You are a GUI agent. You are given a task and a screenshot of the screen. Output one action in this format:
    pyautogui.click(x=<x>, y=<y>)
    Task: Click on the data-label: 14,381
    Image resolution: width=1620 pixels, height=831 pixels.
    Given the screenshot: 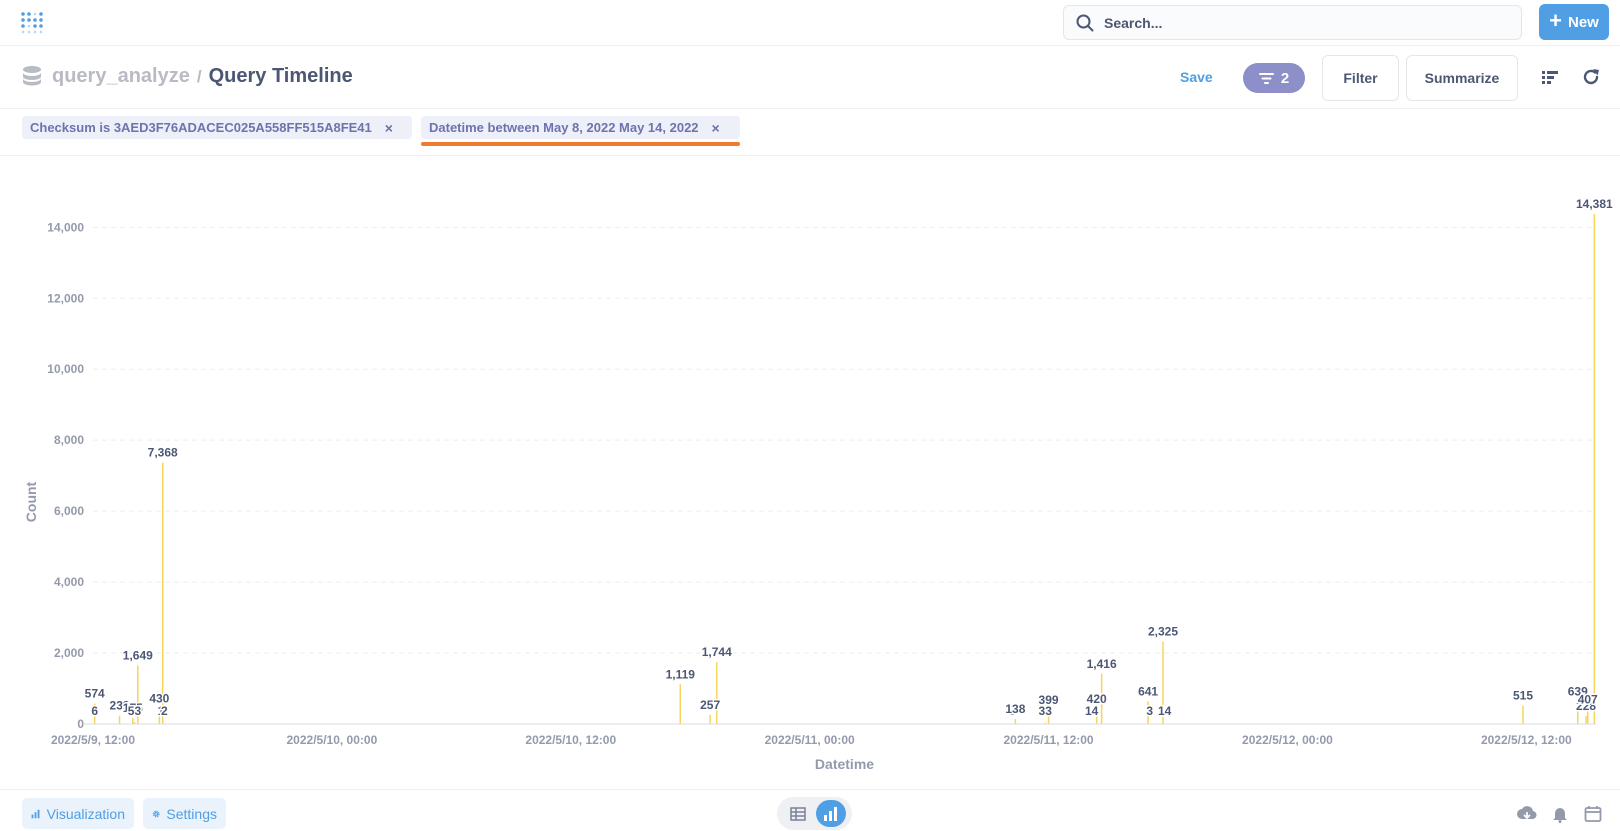 What is the action you would take?
    pyautogui.click(x=1594, y=204)
    